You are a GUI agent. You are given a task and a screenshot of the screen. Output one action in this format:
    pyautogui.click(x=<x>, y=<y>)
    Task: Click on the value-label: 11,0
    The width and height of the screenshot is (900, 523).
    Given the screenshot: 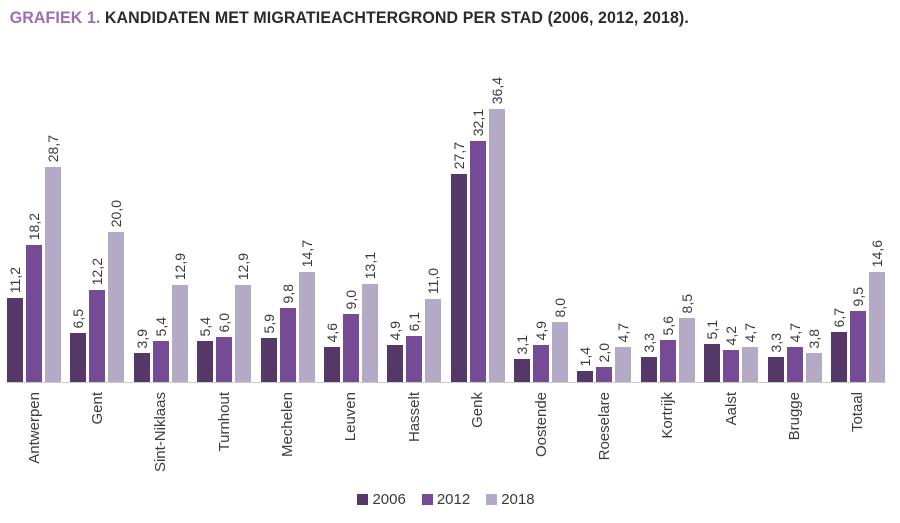 What is the action you would take?
    pyautogui.click(x=433, y=280)
    